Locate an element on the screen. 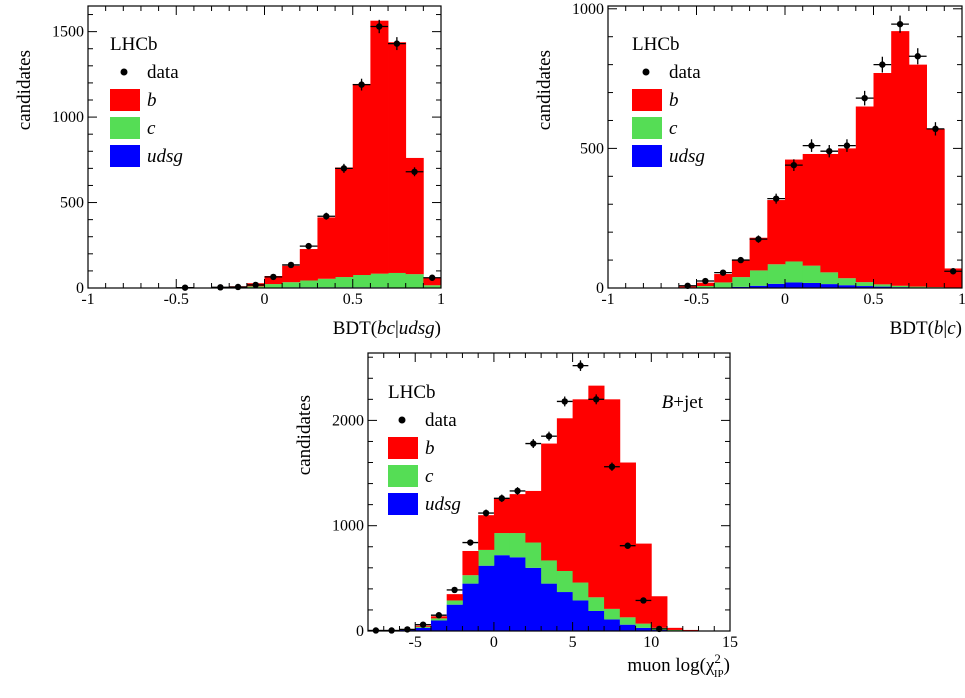 Image resolution: width=965 pixels, height=698 pixels. svg-text: data is located at coordinates (685, 72).